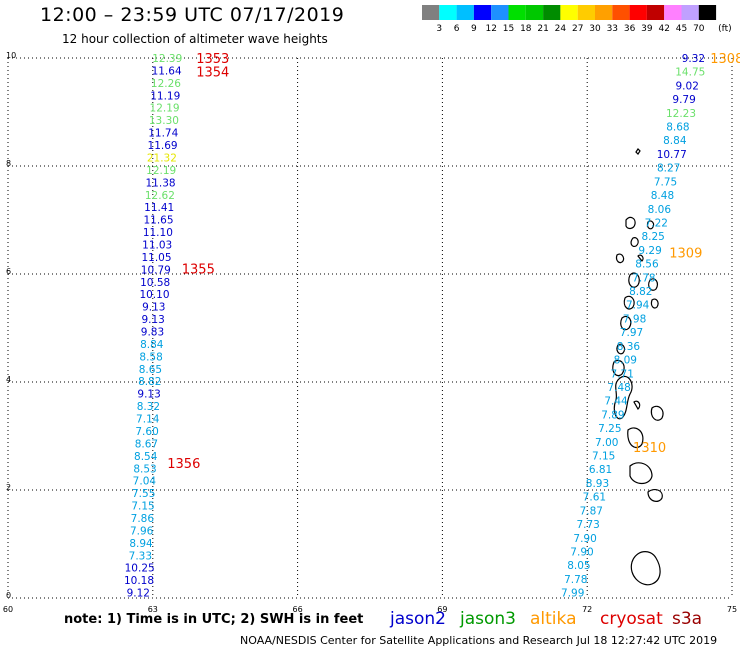 This screenshot has height=650, width=740. What do you see at coordinates (612, 29) in the screenshot?
I see `colorbar-label: 33` at bounding box center [612, 29].